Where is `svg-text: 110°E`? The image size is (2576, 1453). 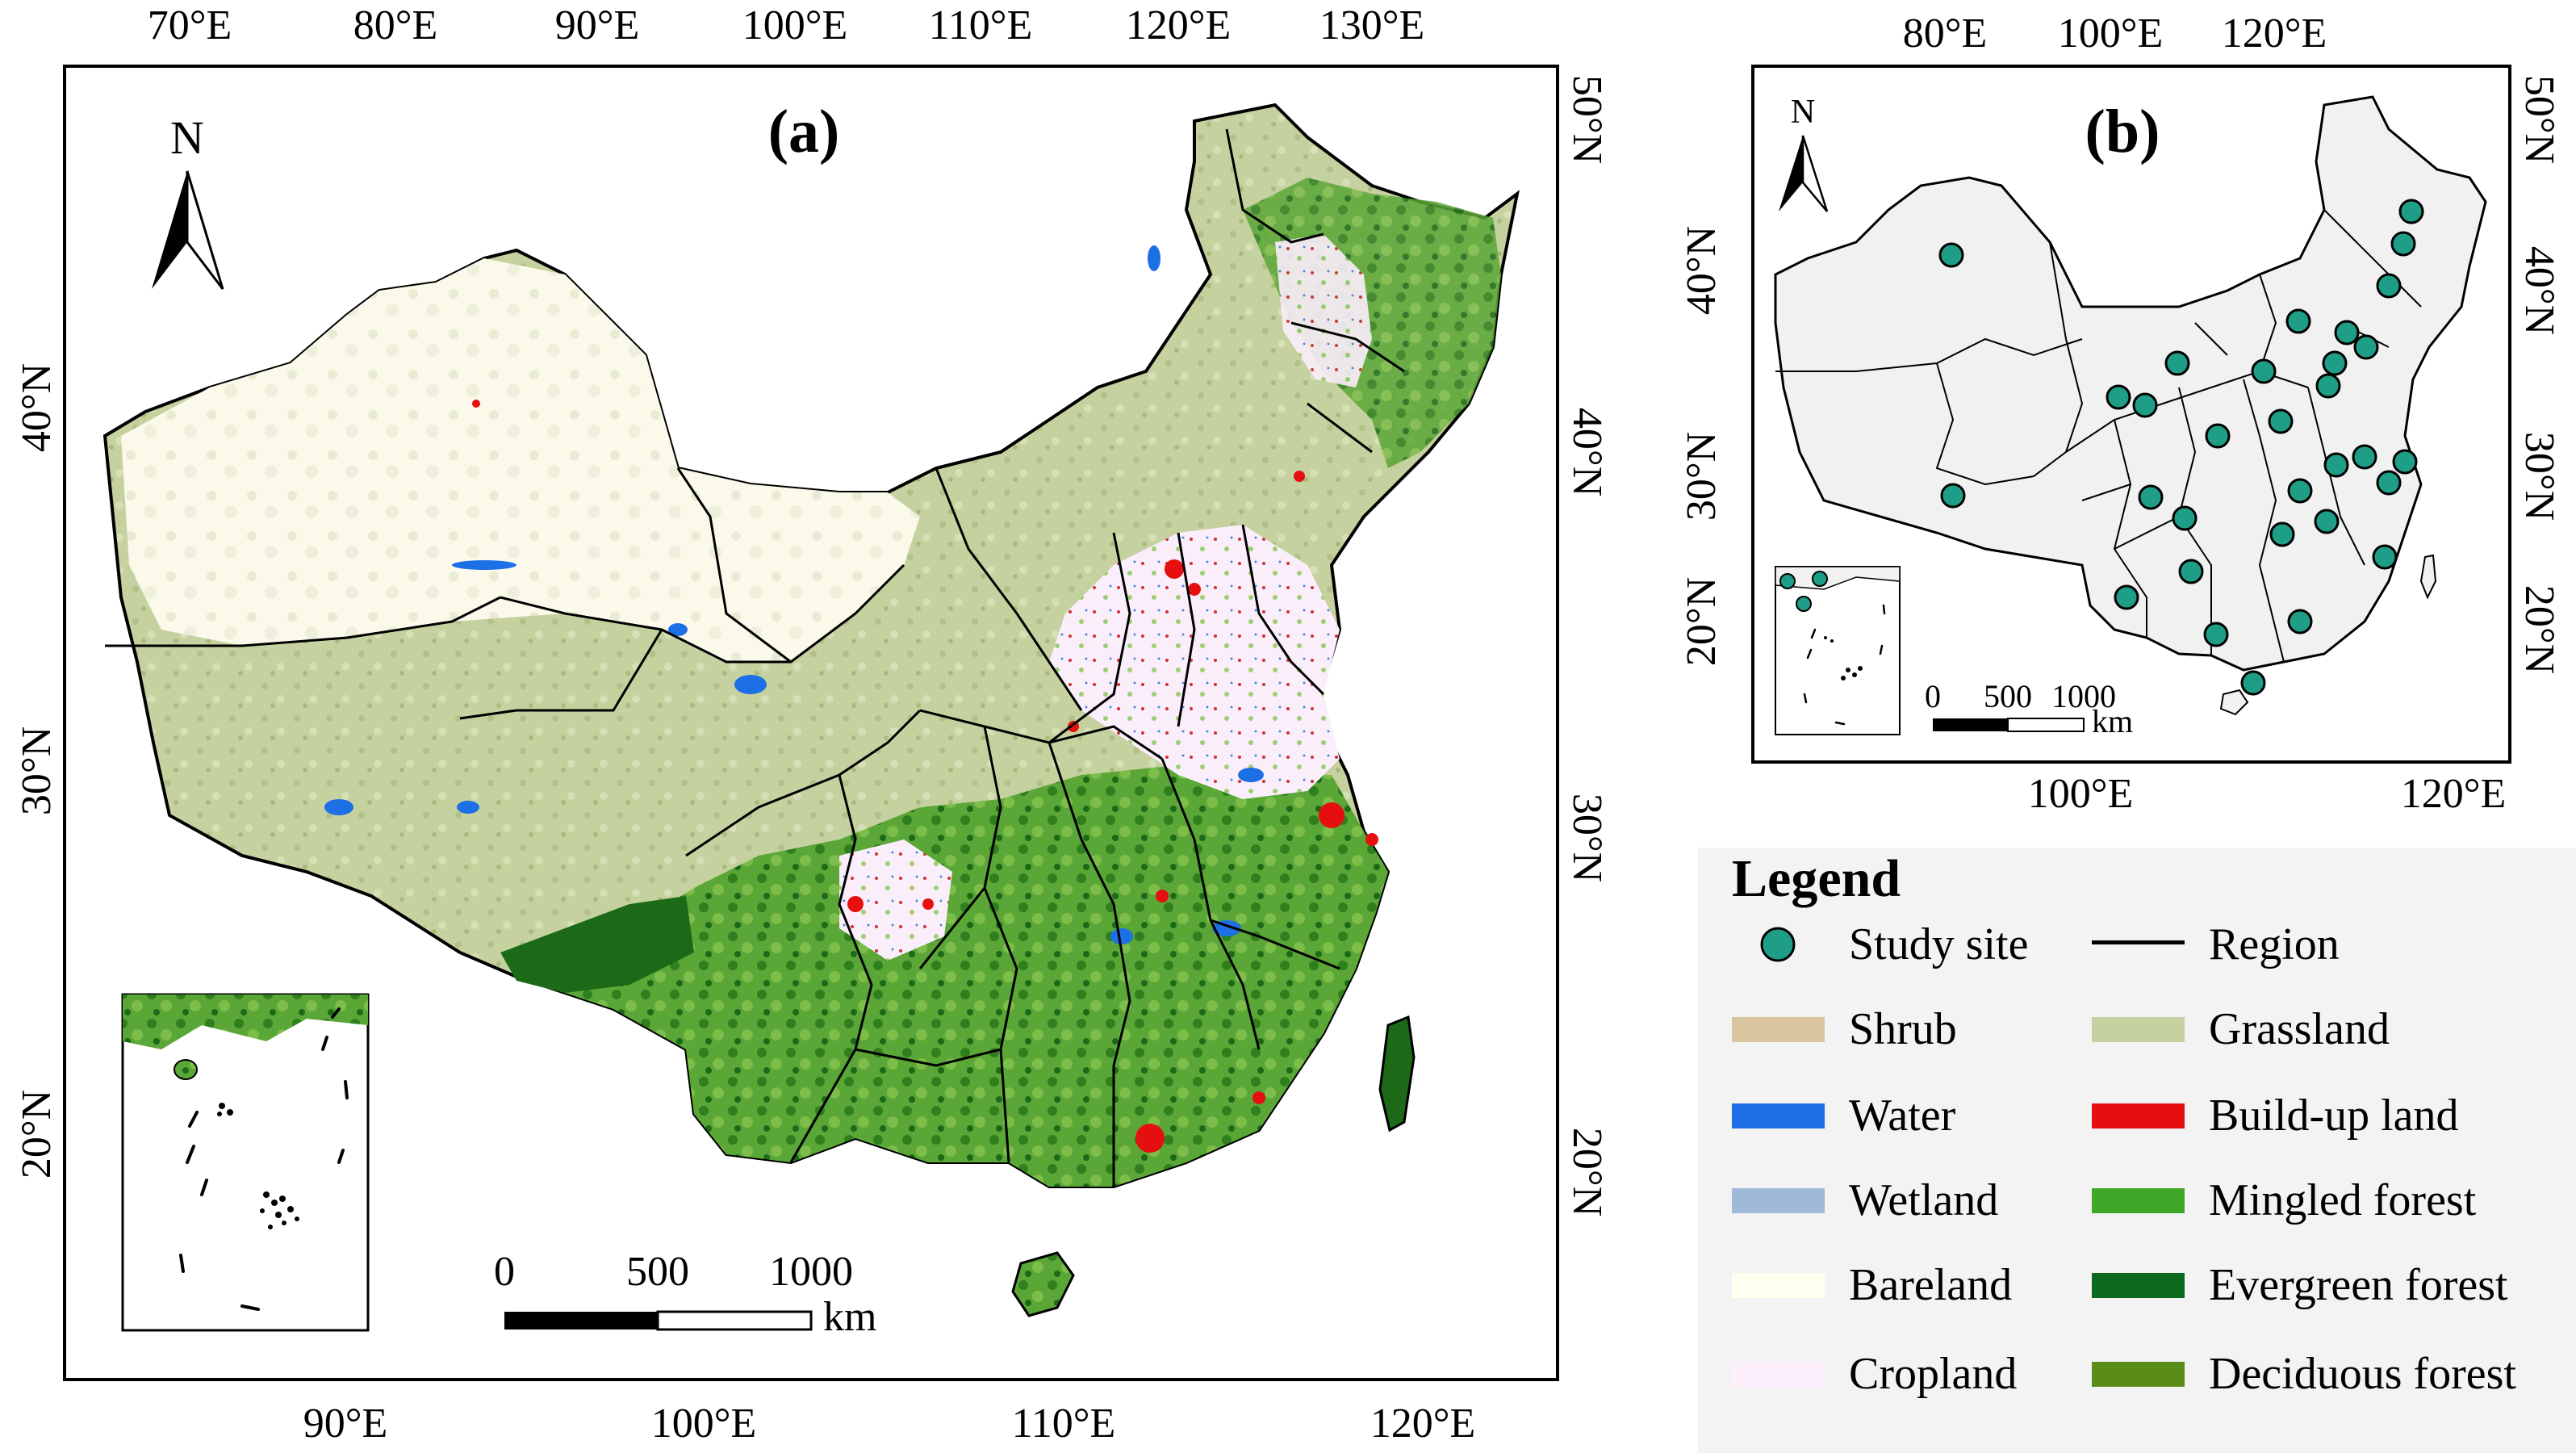
svg-text: 110°E is located at coordinates (981, 25).